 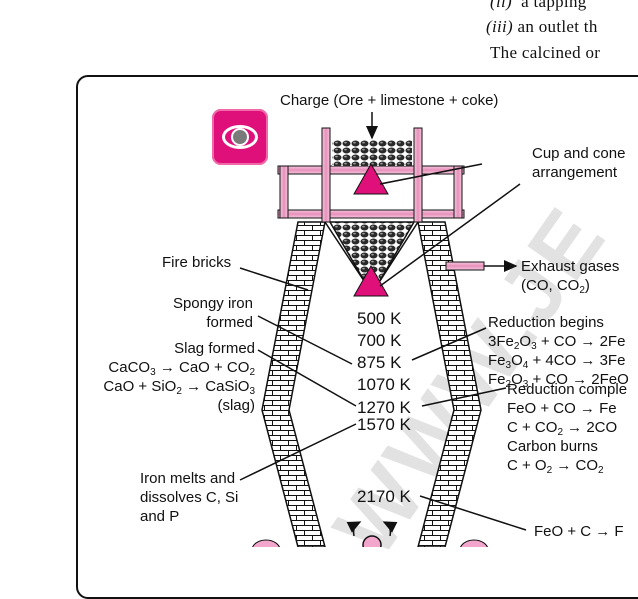 I want to click on temp-700: 700 K, so click(x=379, y=340).